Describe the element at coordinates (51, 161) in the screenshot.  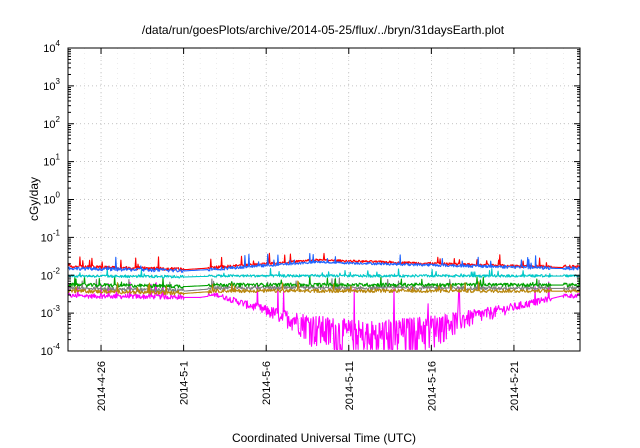
I see `y-tick-label: 10¹` at that location.